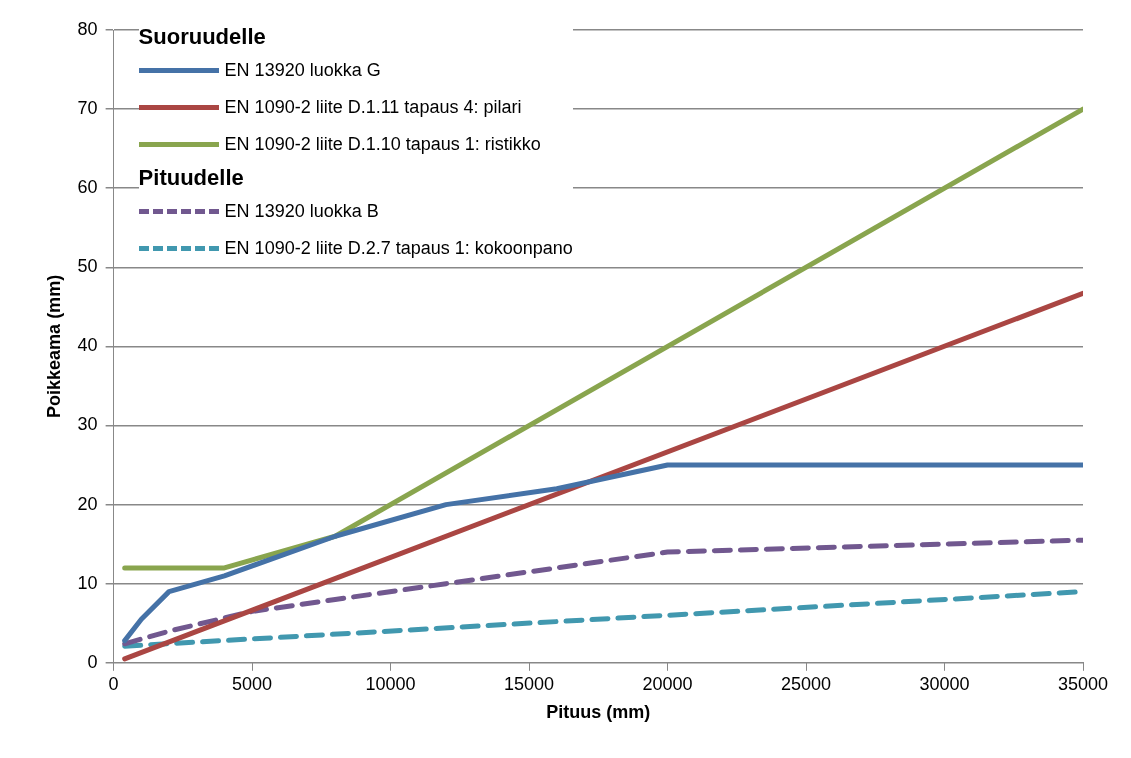  I want to click on y-tick-label: 80, so click(87, 28).